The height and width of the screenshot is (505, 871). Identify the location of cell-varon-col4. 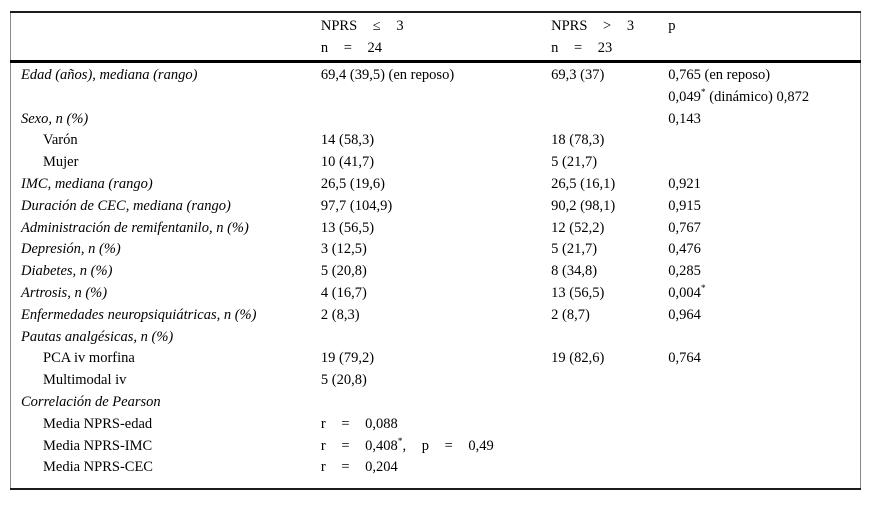
(764, 141).